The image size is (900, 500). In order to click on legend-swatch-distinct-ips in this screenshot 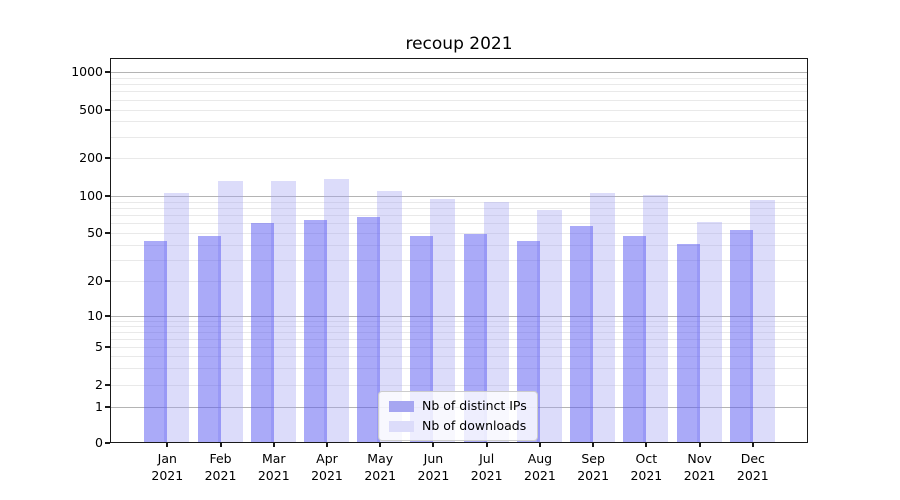, I will do `click(401, 406)`.